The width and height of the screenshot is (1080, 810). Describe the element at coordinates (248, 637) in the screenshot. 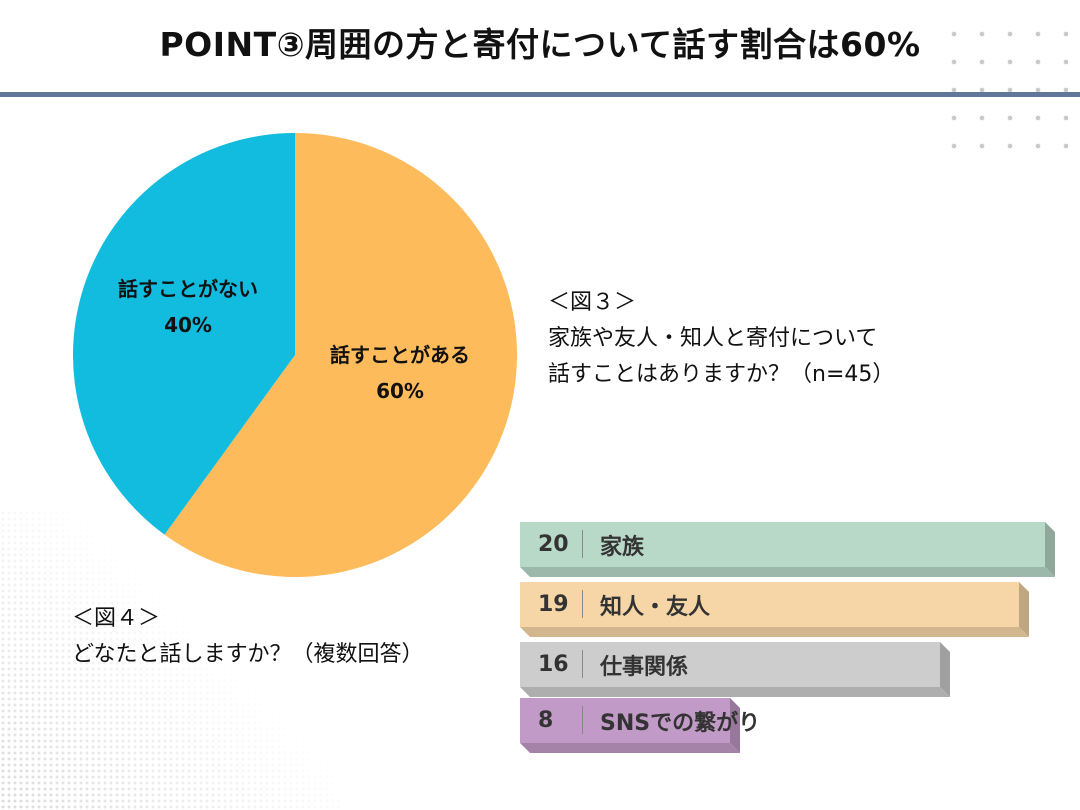

I see `figure4-caption: ＜図４＞ どなたと話しますか？（複数回答）` at that location.